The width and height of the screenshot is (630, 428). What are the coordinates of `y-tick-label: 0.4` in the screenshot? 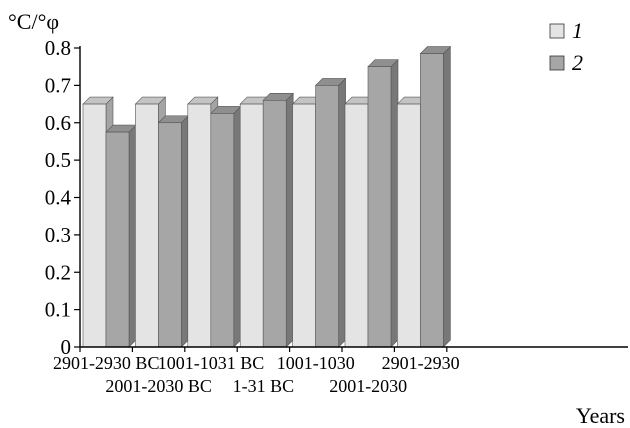 It's located at (58, 198).